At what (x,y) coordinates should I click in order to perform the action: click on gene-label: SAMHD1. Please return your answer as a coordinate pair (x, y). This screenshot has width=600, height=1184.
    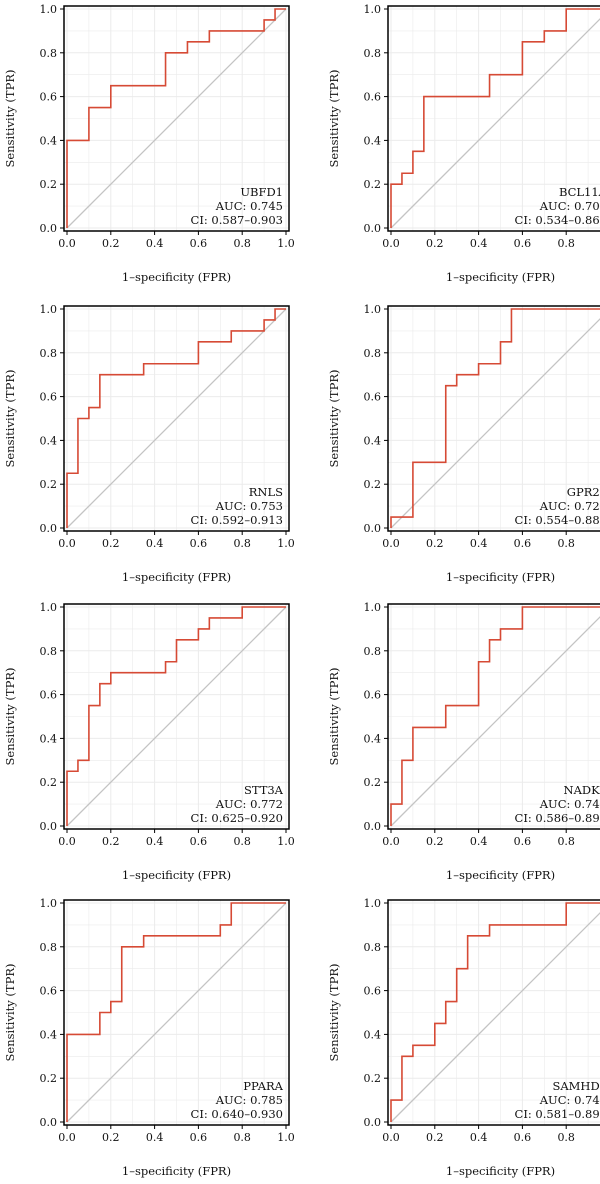
    Looking at the image, I should click on (576, 1086).